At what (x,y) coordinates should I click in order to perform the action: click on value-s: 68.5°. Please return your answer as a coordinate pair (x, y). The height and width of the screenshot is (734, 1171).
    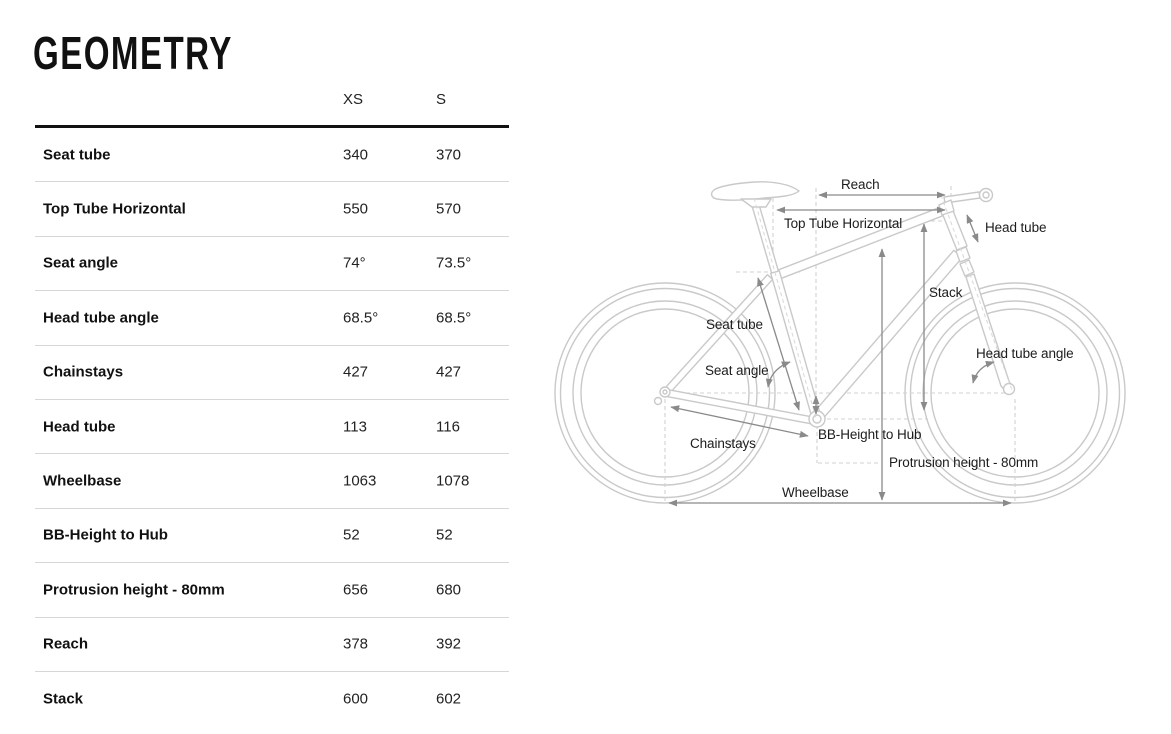
    Looking at the image, I should click on (454, 318).